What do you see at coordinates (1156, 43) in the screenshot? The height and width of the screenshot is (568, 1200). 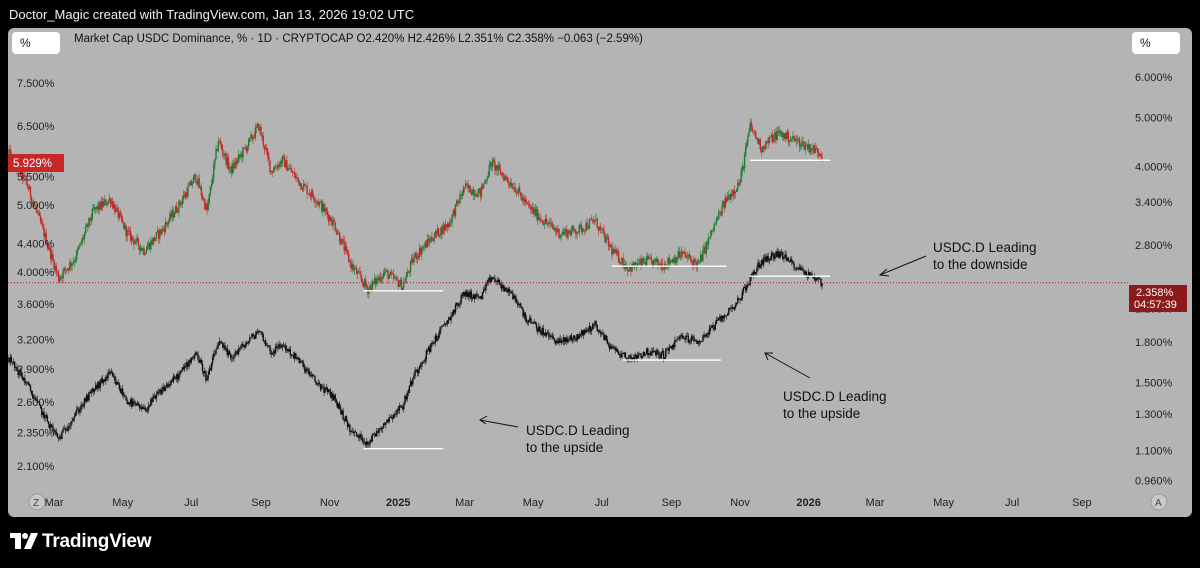 I see `right-percent-scale-button: %` at bounding box center [1156, 43].